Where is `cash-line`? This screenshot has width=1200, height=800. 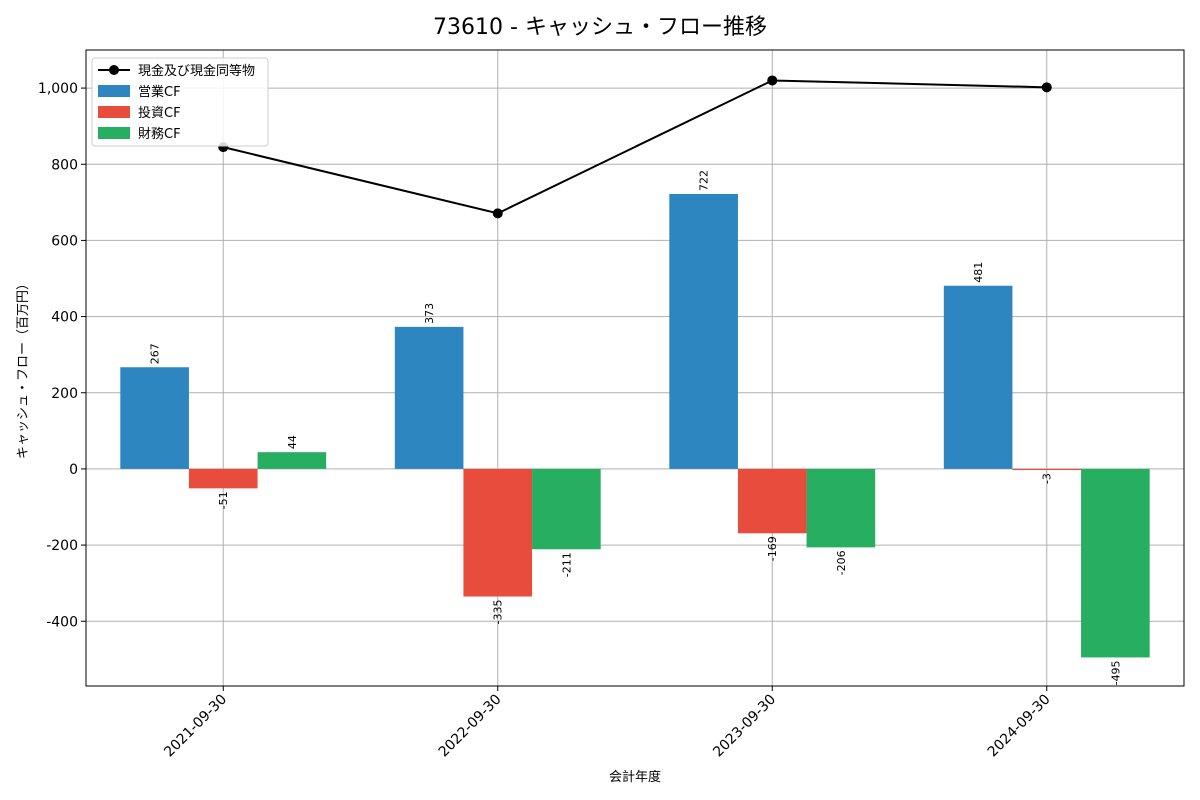 cash-line is located at coordinates (635, 147).